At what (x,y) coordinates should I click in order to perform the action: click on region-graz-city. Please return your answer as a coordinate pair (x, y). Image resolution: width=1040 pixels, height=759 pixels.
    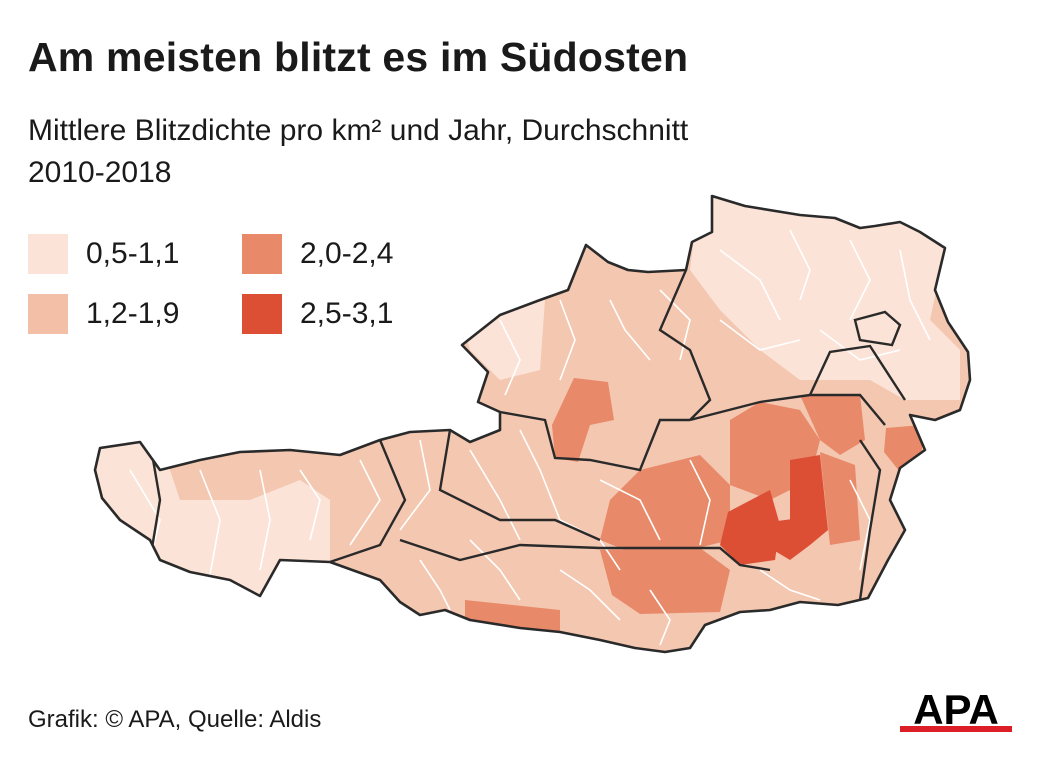
    Looking at the image, I should click on (790, 539).